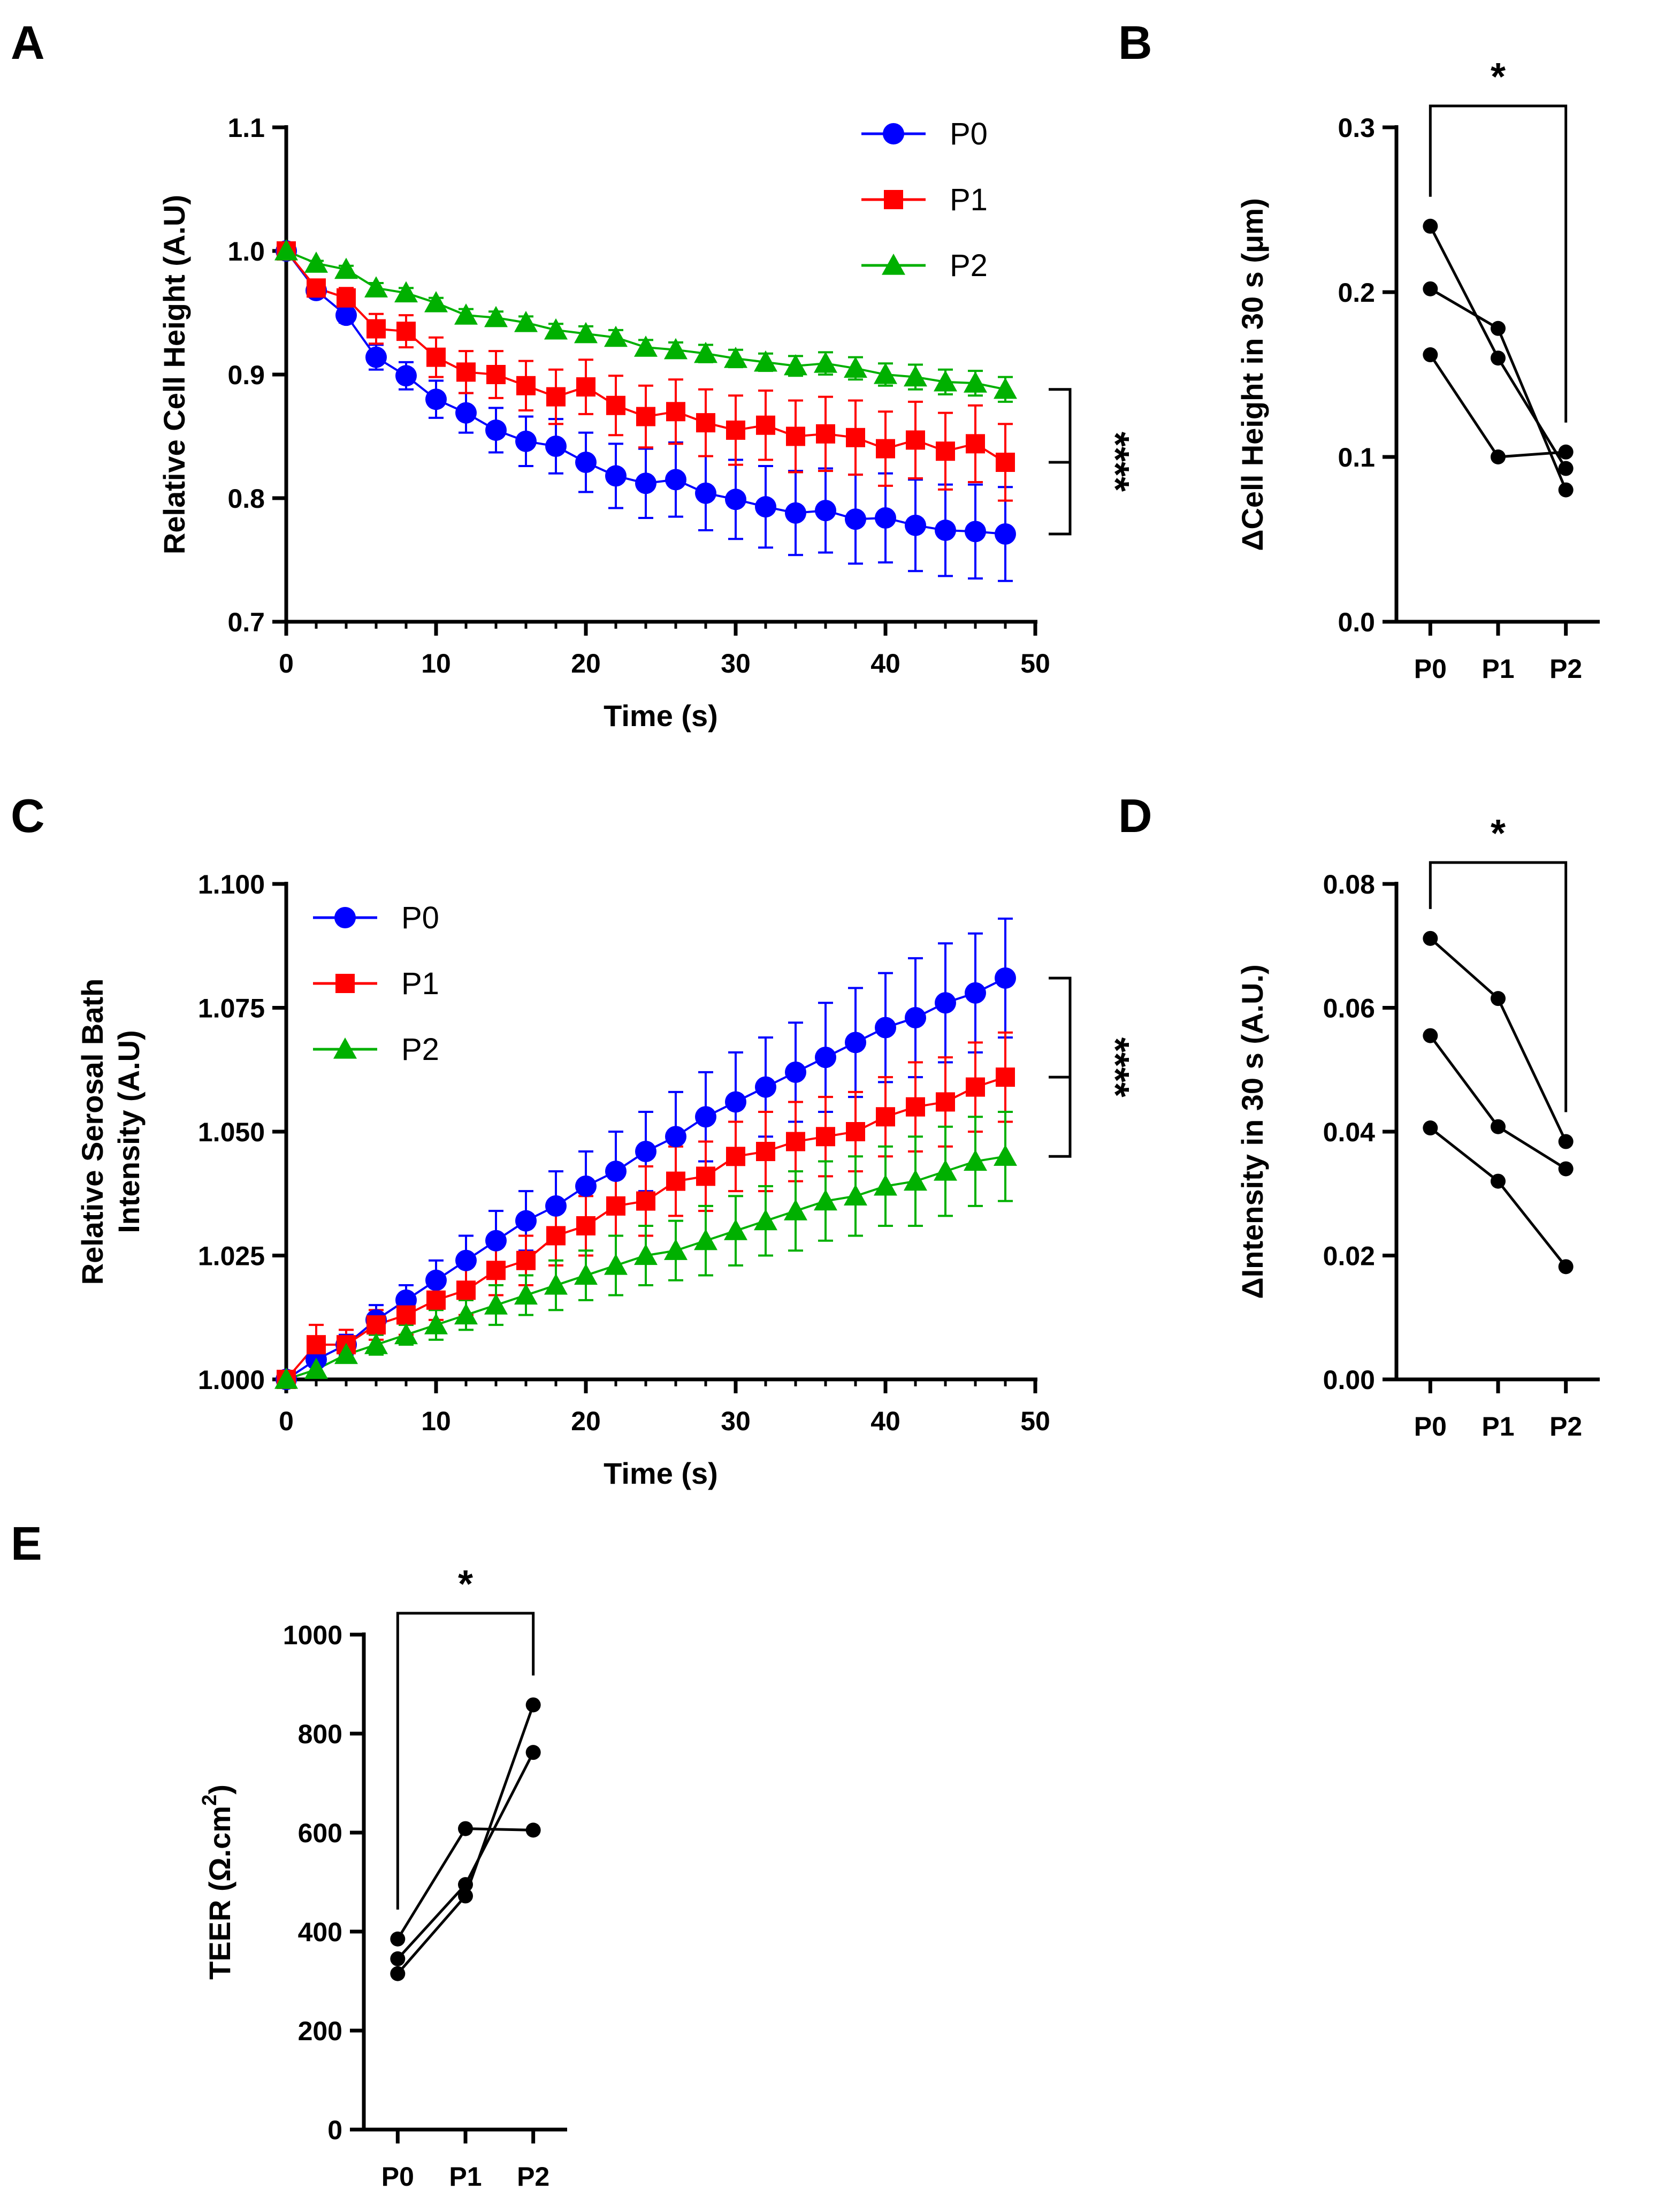  I want to click on x-tick-label: 30, so click(736, 663).